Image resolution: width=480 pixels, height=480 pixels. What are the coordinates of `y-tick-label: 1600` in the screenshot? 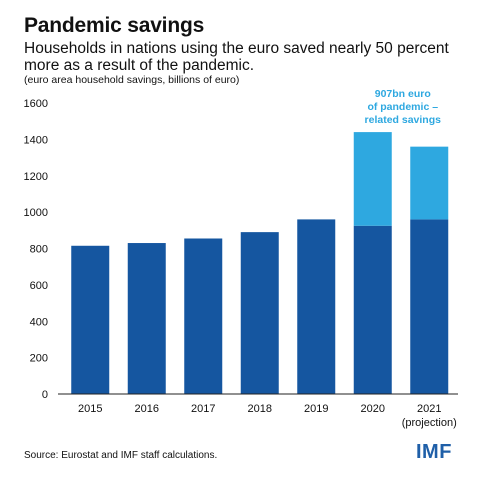 It's located at (36, 104).